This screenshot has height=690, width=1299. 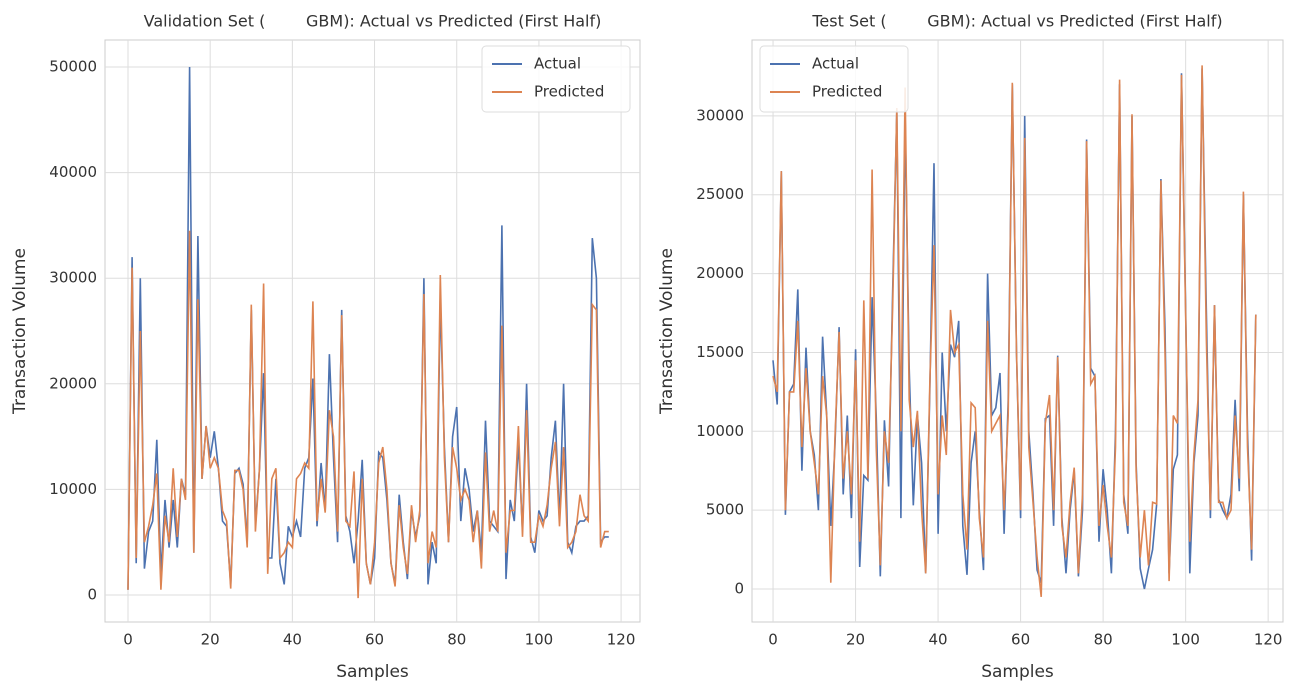 What do you see at coordinates (73, 67) in the screenshot?
I see `y-tick-label: 50000` at bounding box center [73, 67].